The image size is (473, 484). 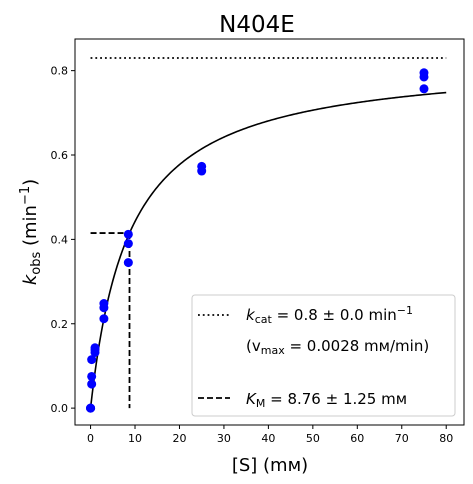 I want to click on legend-entry-km: KM = 8.76 ± 1.25 mм, so click(x=326, y=400).